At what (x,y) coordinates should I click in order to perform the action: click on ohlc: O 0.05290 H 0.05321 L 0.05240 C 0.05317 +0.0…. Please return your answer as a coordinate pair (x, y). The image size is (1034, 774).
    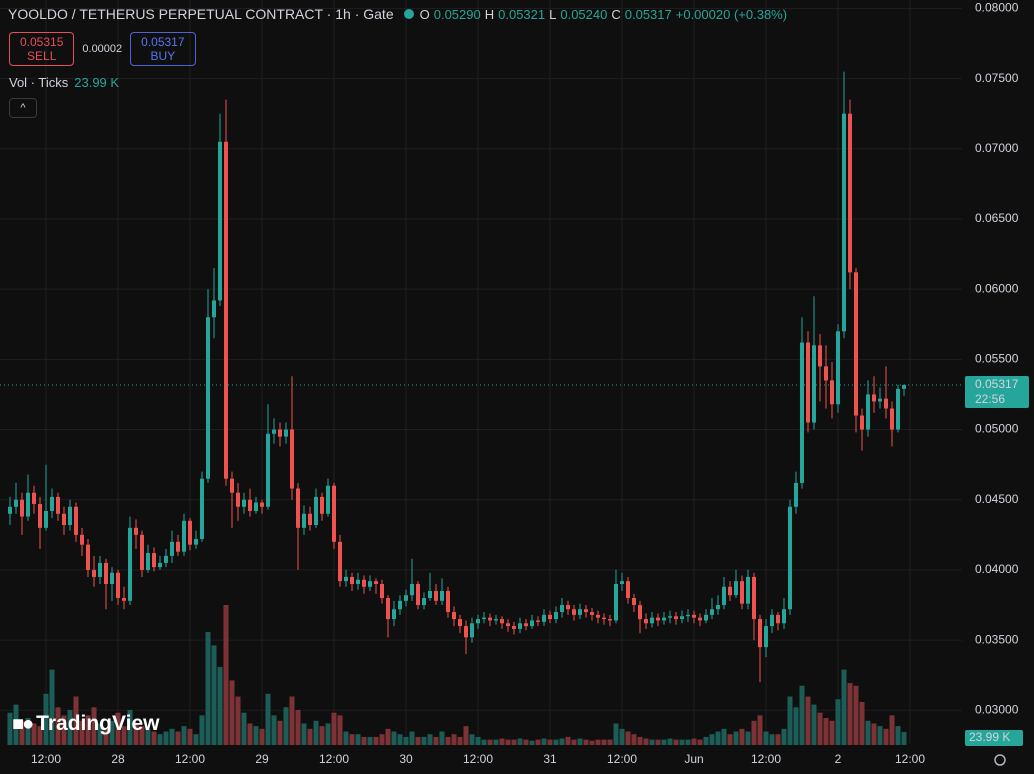
    Looking at the image, I should click on (603, 14).